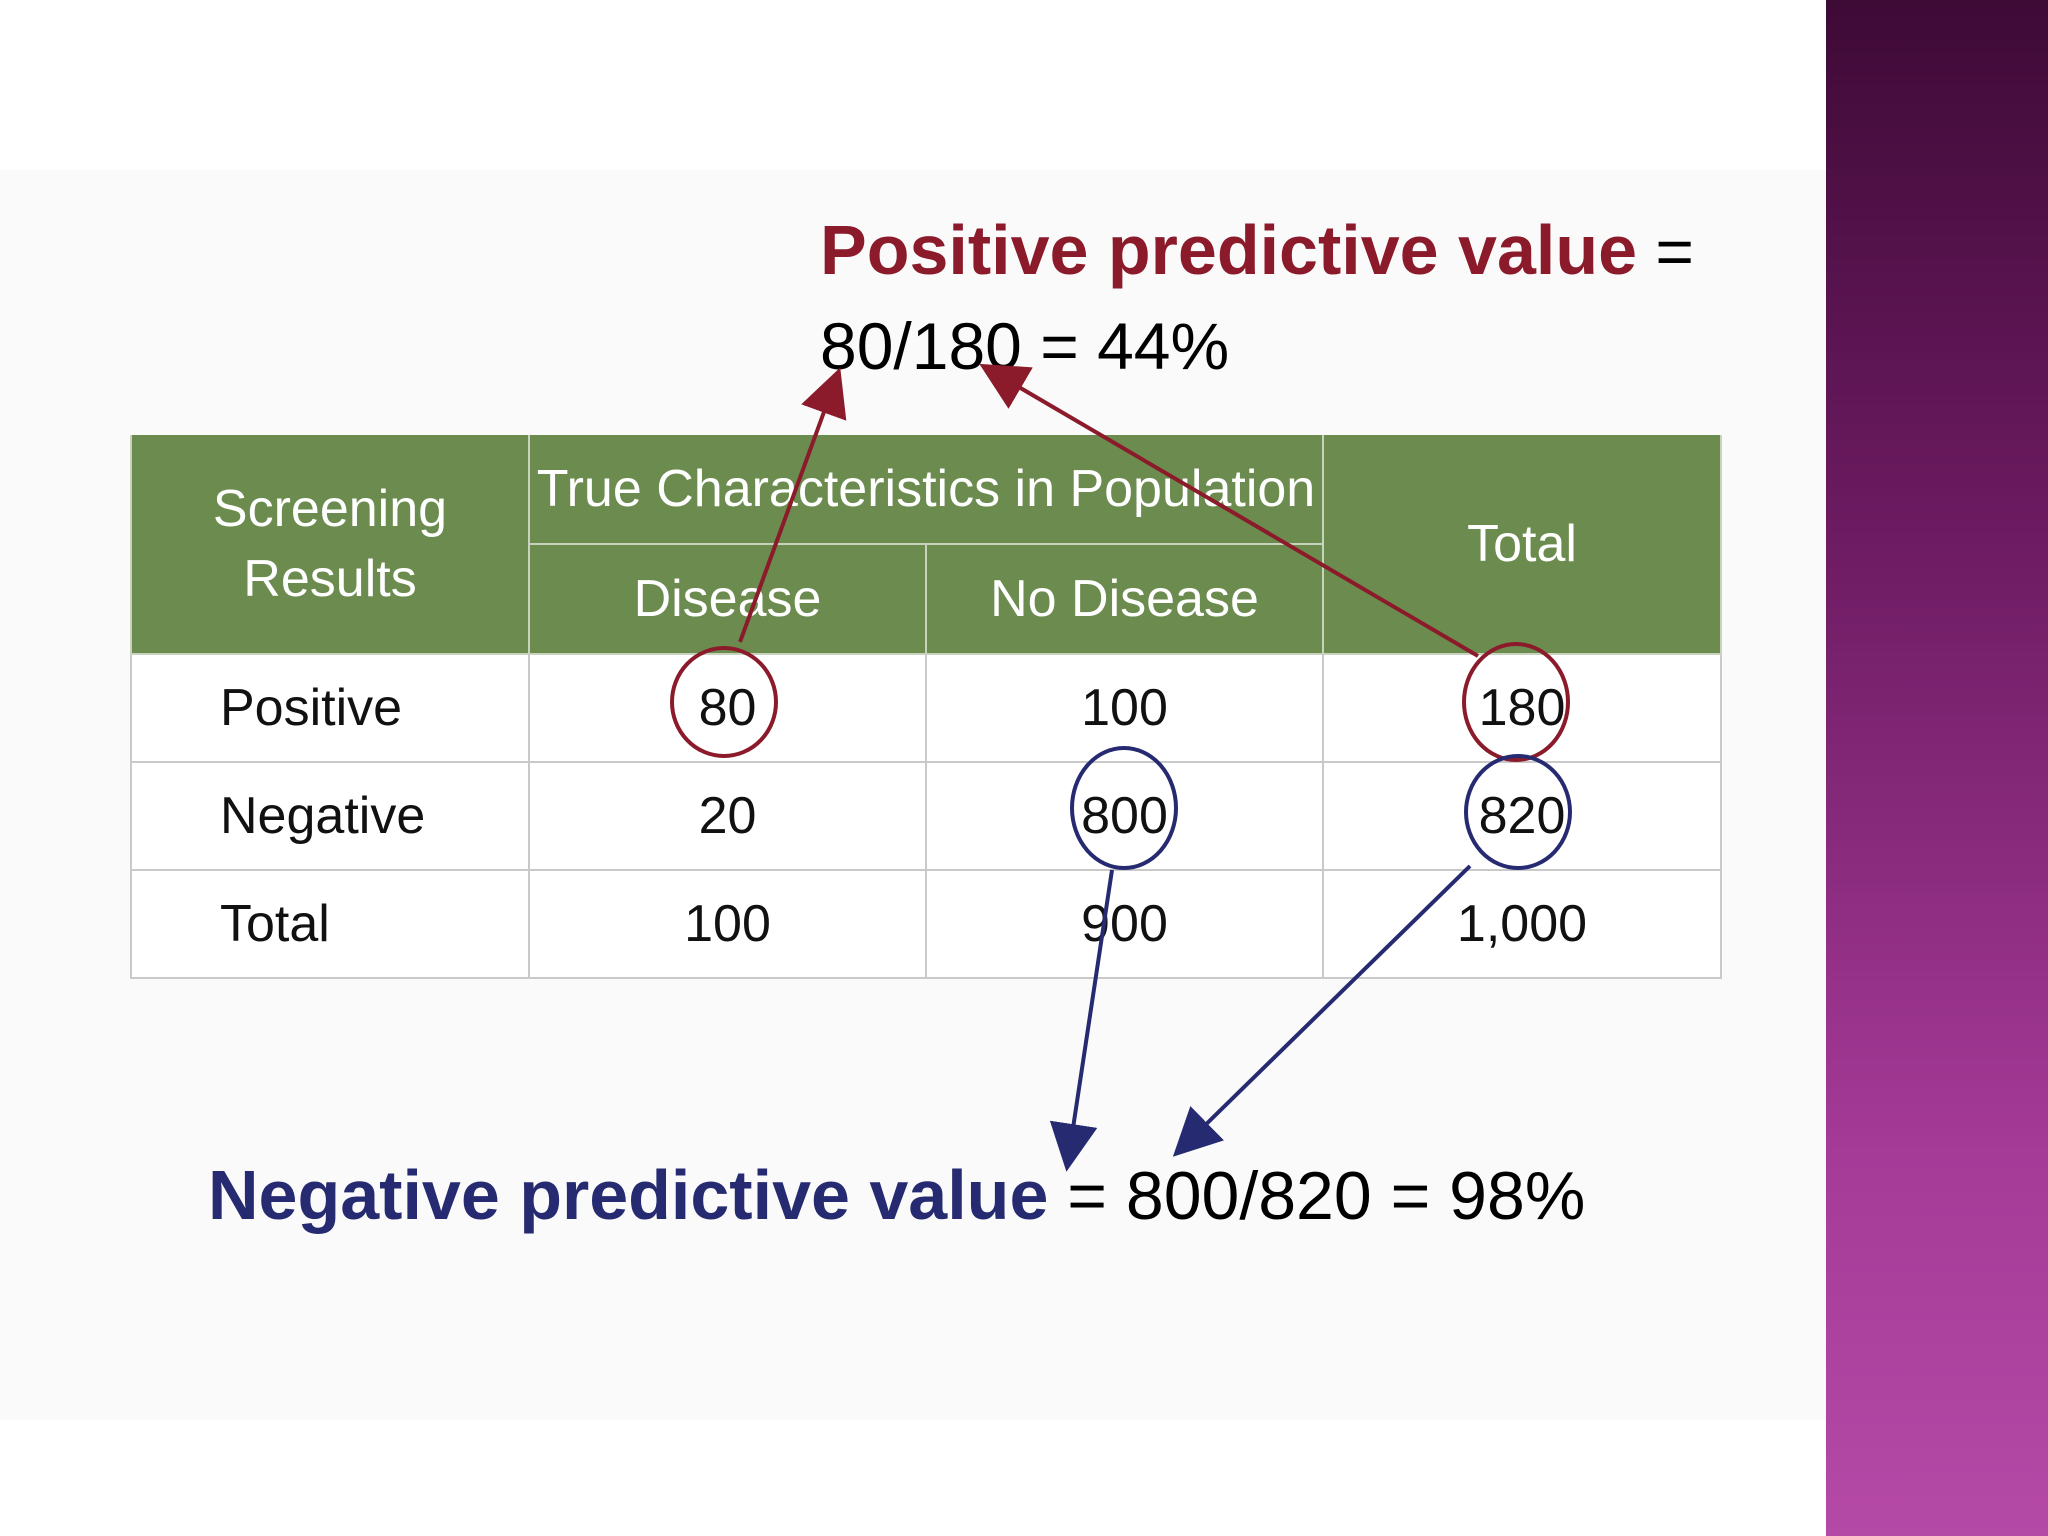 Image resolution: width=2048 pixels, height=1536 pixels. What do you see at coordinates (330, 708) in the screenshot?
I see `row-label: Positive` at bounding box center [330, 708].